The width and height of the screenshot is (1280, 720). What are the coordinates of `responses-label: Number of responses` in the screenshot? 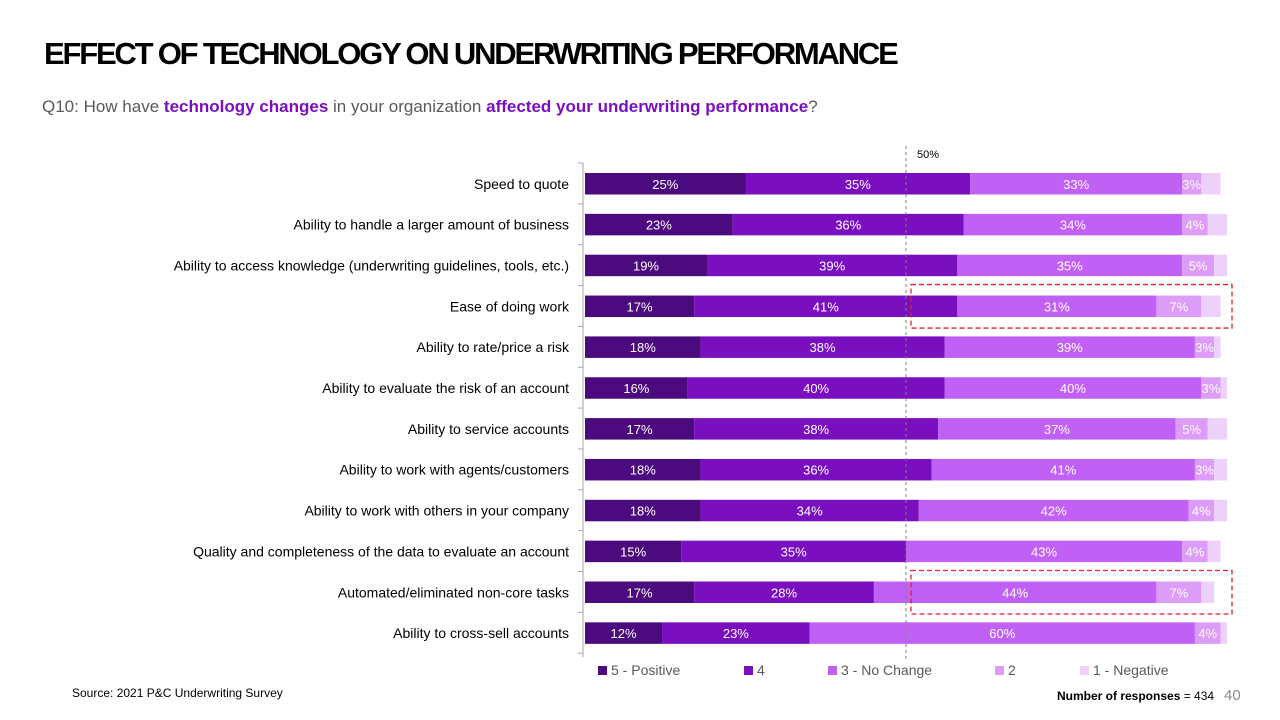 It's located at (1119, 696).